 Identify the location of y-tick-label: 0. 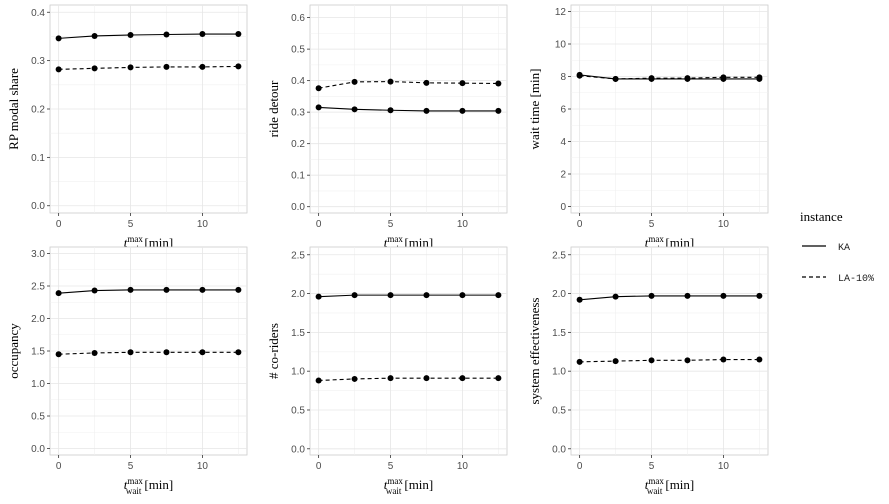
(563, 207).